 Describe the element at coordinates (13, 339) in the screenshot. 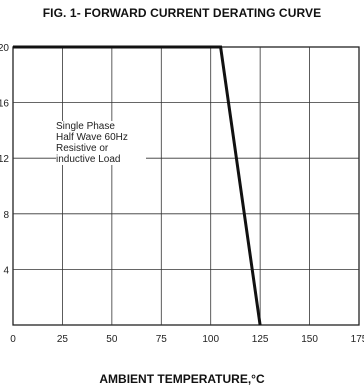

I see `x-tick-label: 0` at that location.